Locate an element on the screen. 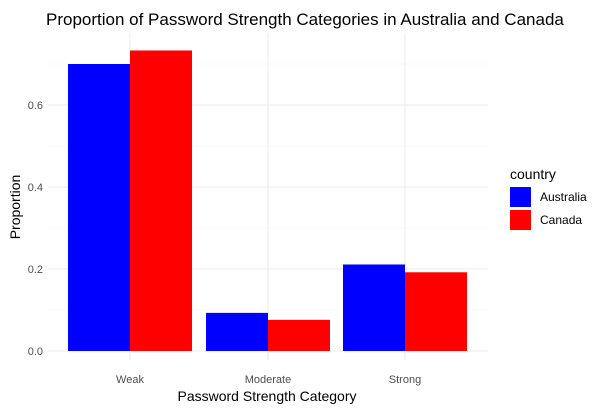 The image size is (600, 416). legend-title: country is located at coordinates (533, 174).